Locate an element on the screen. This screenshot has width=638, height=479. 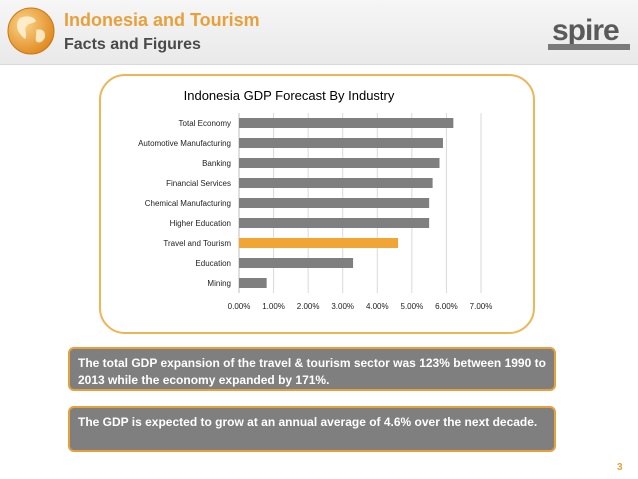
bar-travel-and-tourism is located at coordinates (319, 243).